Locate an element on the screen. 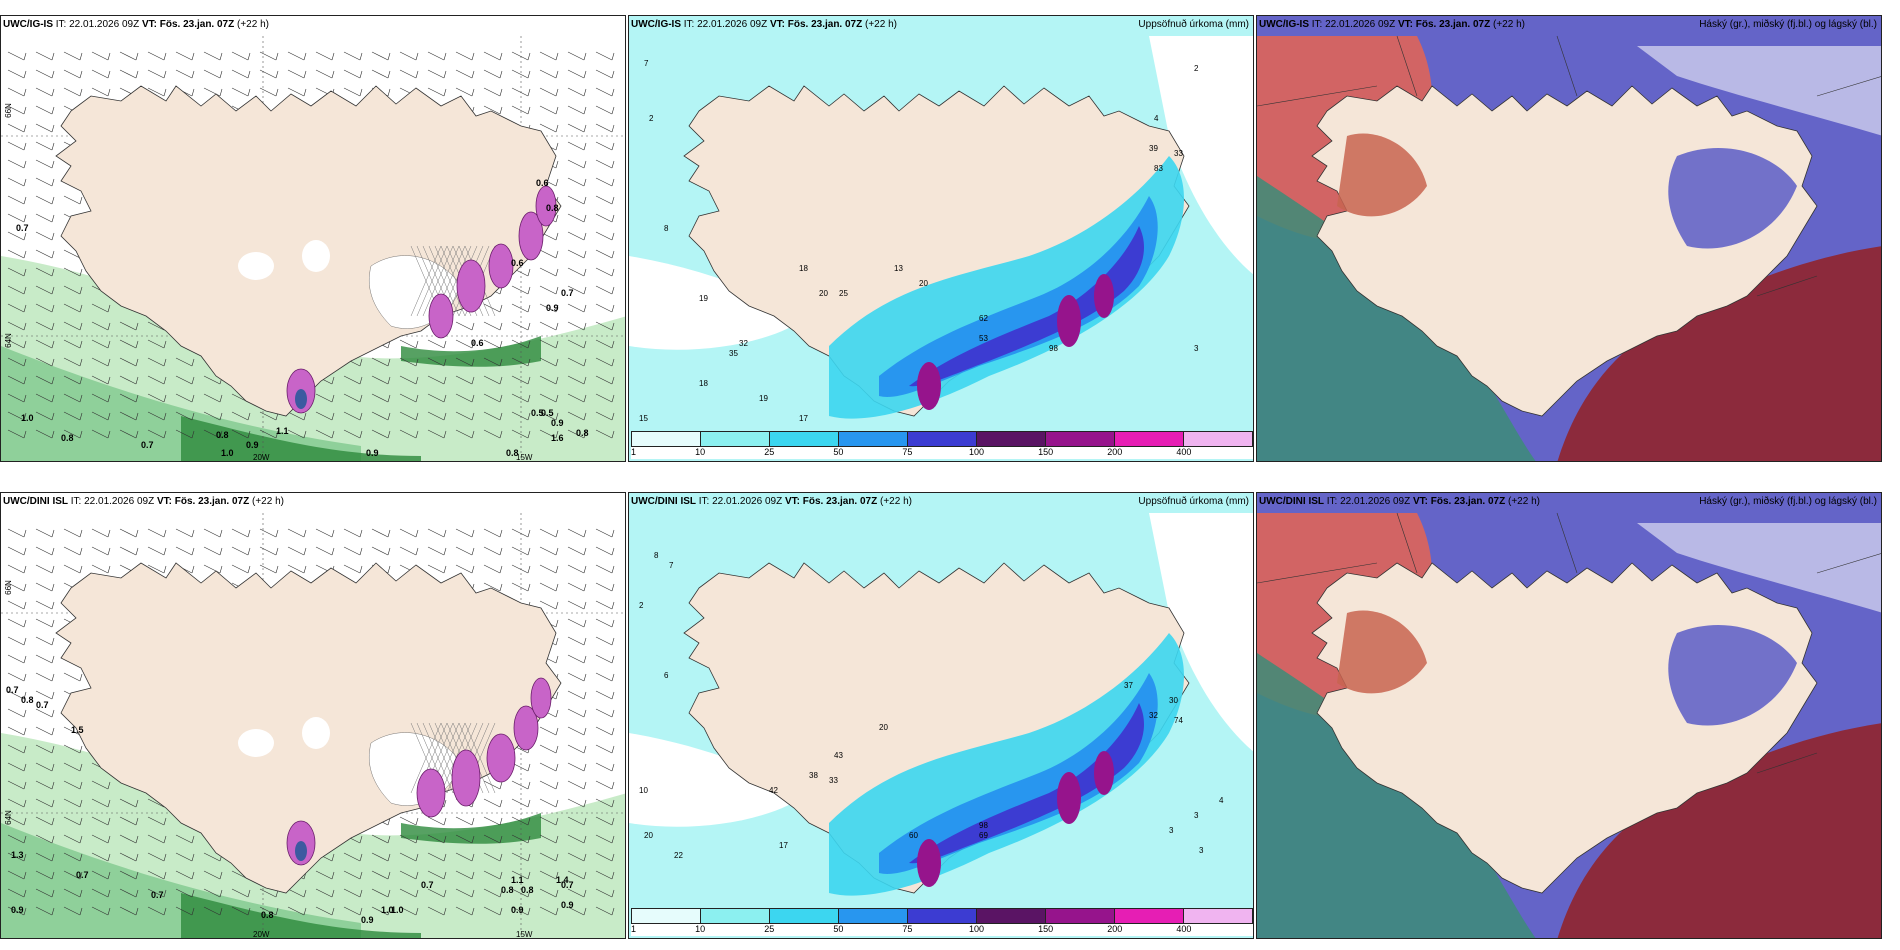 The width and height of the screenshot is (1900, 950). wind-speed-value: 0.9 is located at coordinates (17, 910).